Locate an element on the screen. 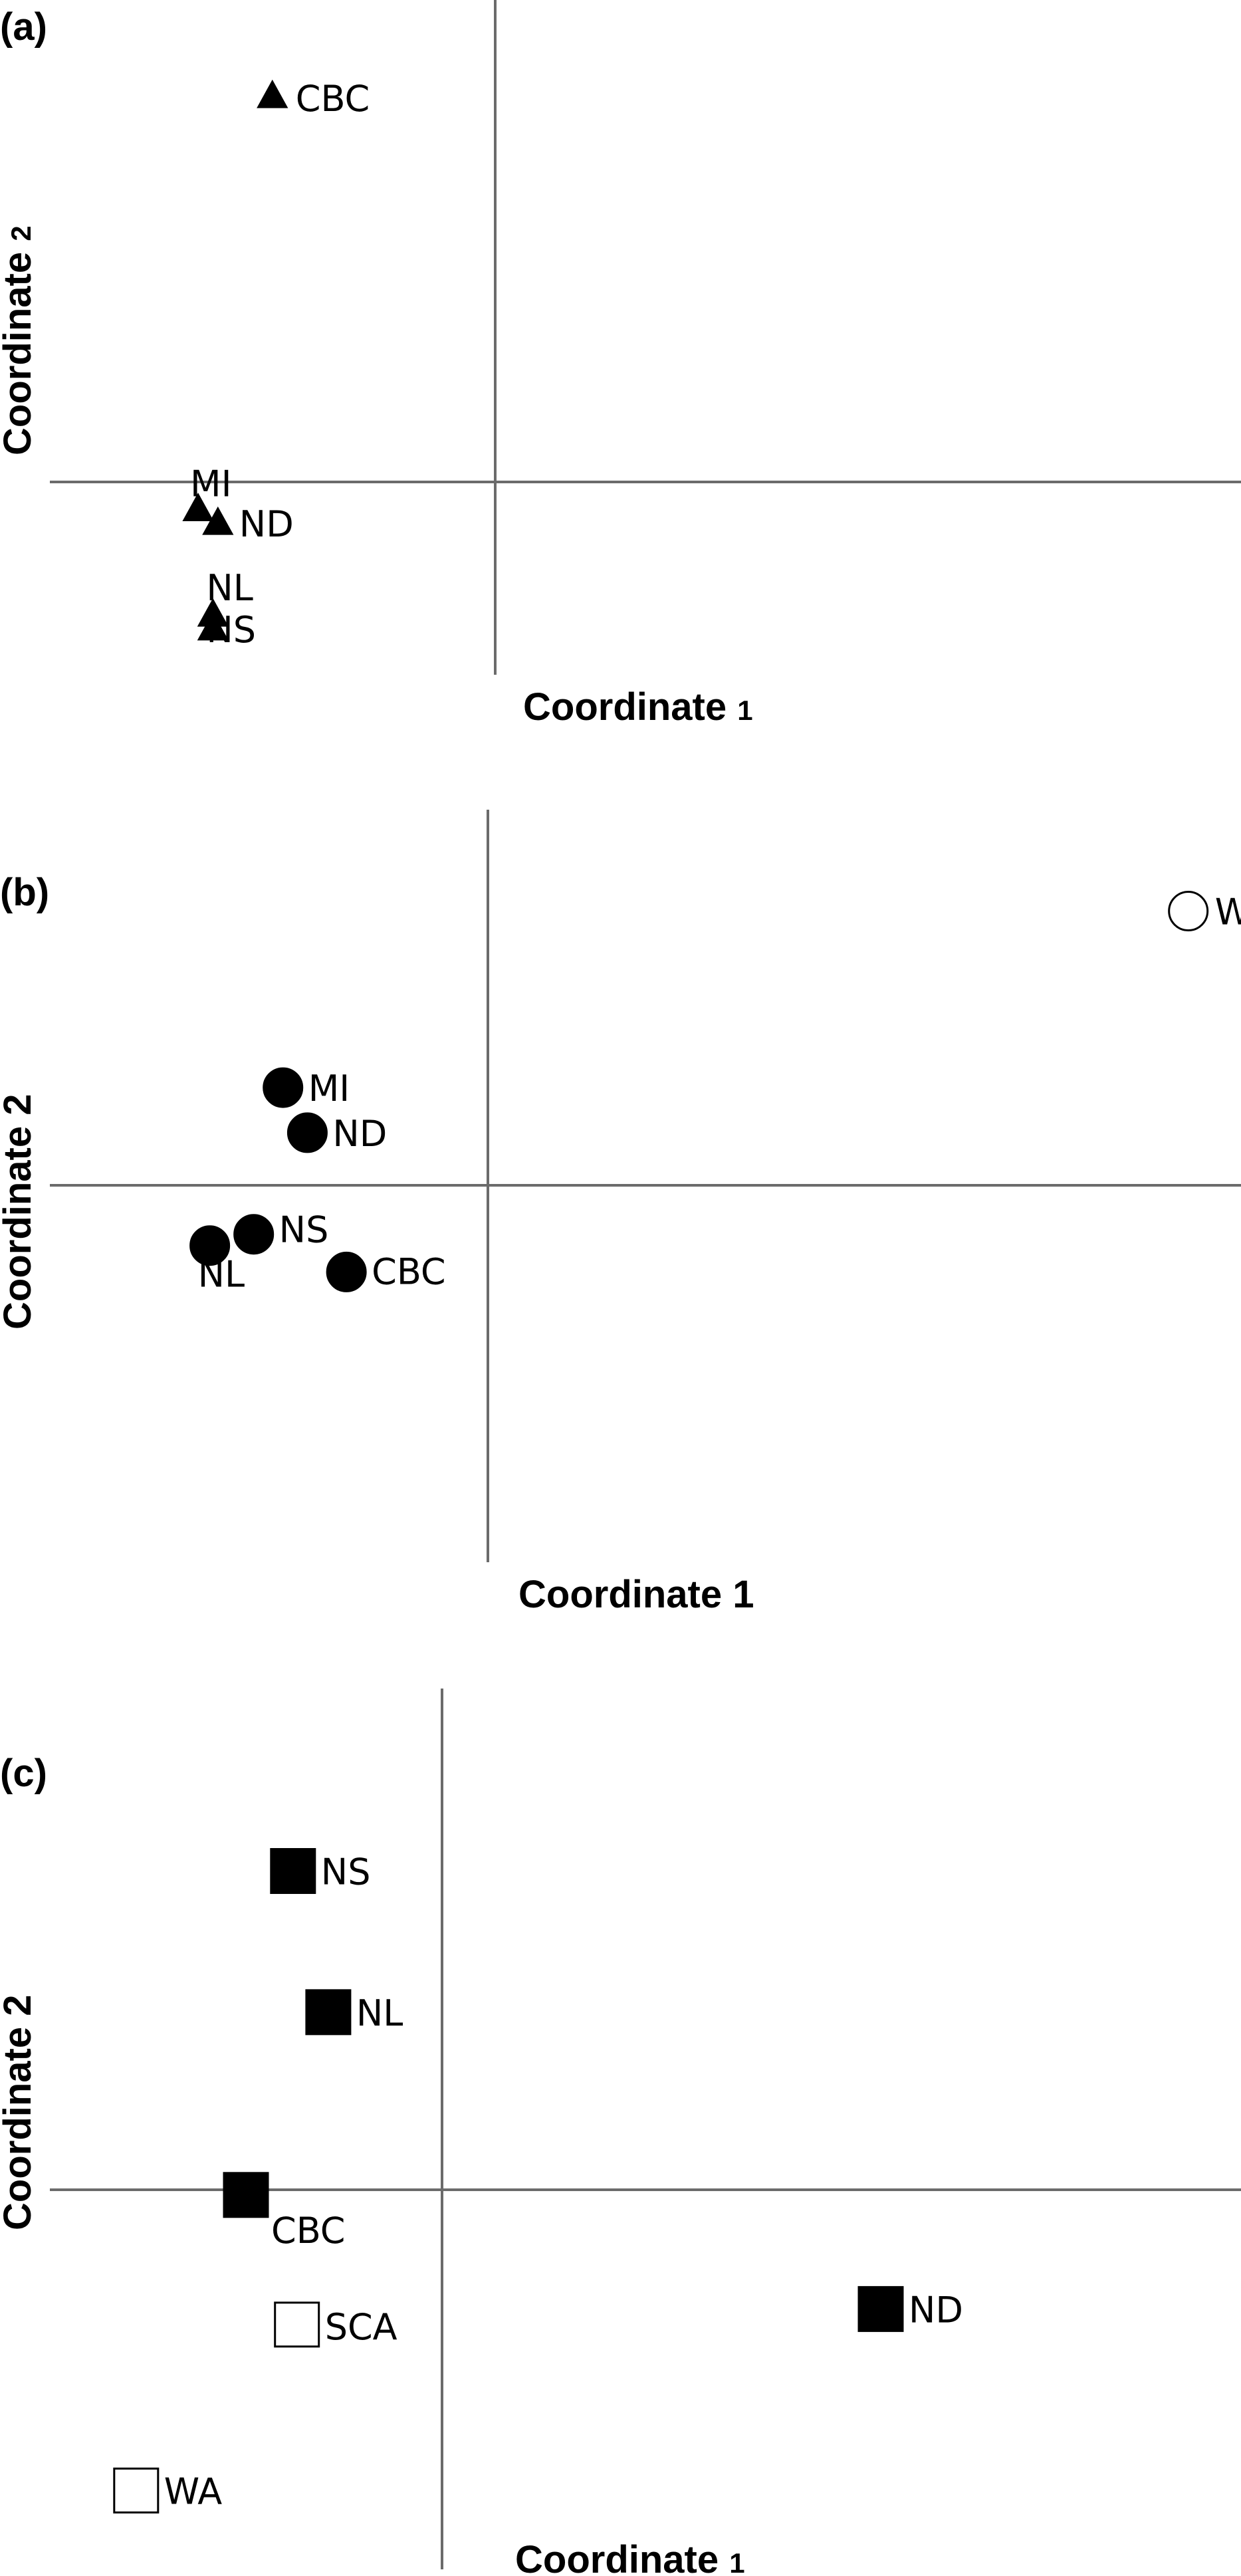 This screenshot has width=1241, height=2576. panel-c-marker-cbc is located at coordinates (246, 2195).